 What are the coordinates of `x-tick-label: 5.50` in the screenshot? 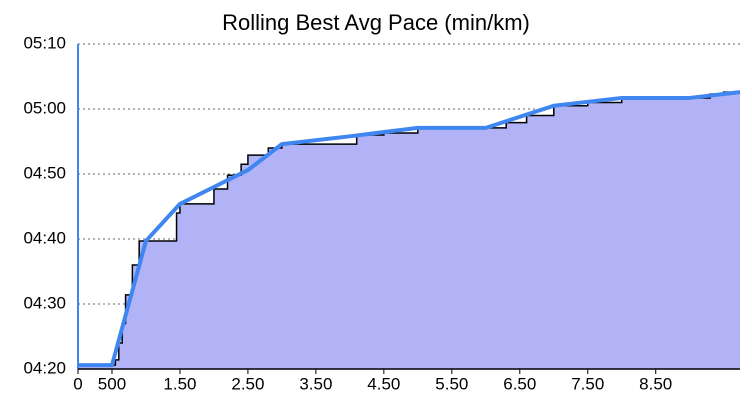 It's located at (451, 383).